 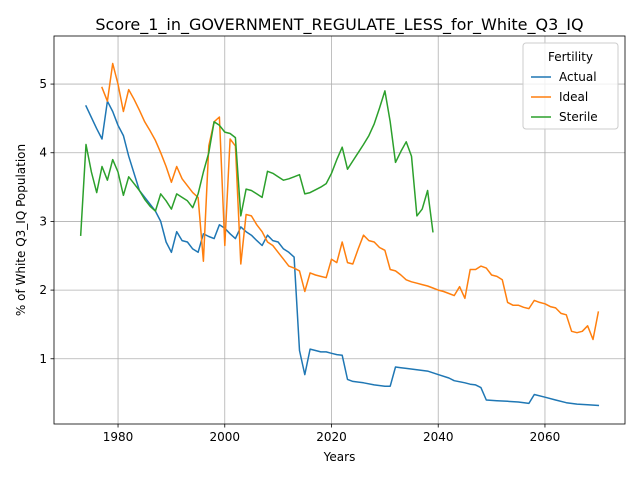 I want to click on legend-label-actual: Actual, so click(x=578, y=77).